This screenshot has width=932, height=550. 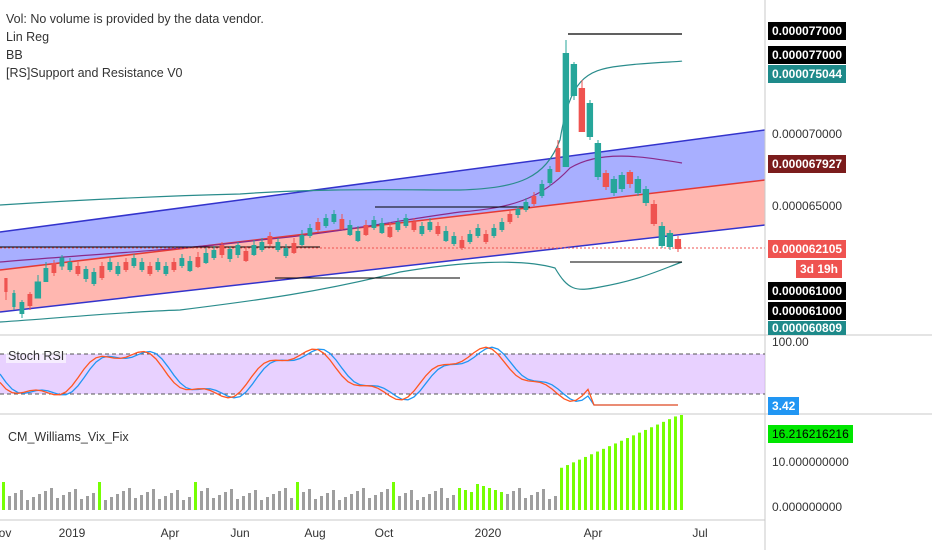 What do you see at coordinates (784, 406) in the screenshot?
I see `stoch-current-value: 3.42` at bounding box center [784, 406].